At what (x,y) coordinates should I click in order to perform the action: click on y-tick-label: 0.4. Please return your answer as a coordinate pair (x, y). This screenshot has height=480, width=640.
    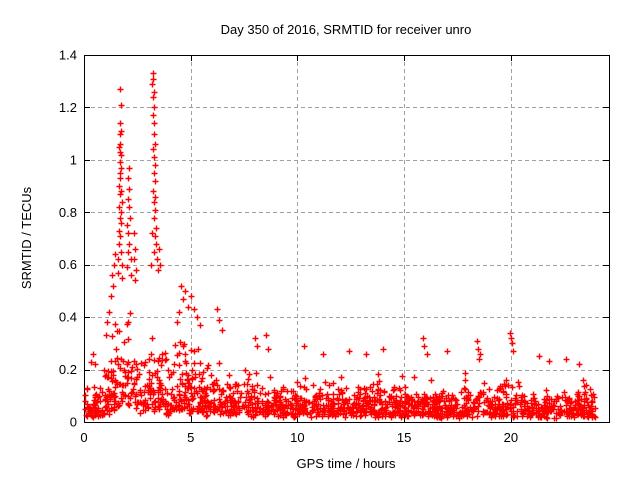
    Looking at the image, I should click on (68, 317).